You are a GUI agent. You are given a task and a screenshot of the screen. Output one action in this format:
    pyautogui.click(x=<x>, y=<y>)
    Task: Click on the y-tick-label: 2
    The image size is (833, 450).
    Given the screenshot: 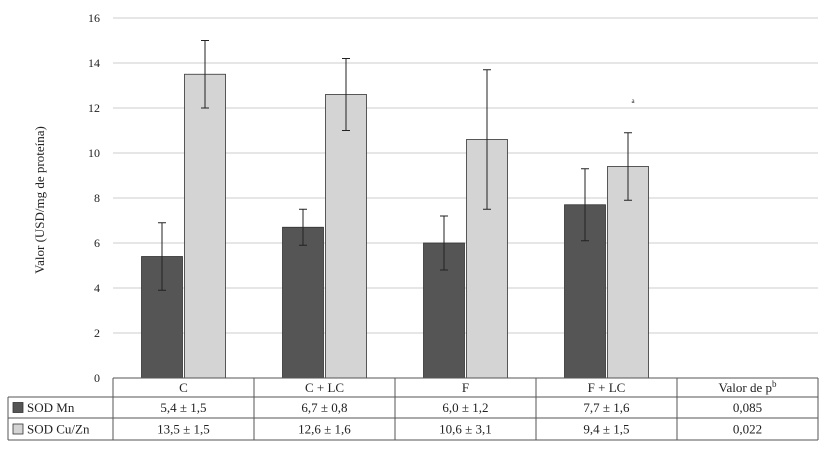 What is the action you would take?
    pyautogui.click(x=97, y=333)
    